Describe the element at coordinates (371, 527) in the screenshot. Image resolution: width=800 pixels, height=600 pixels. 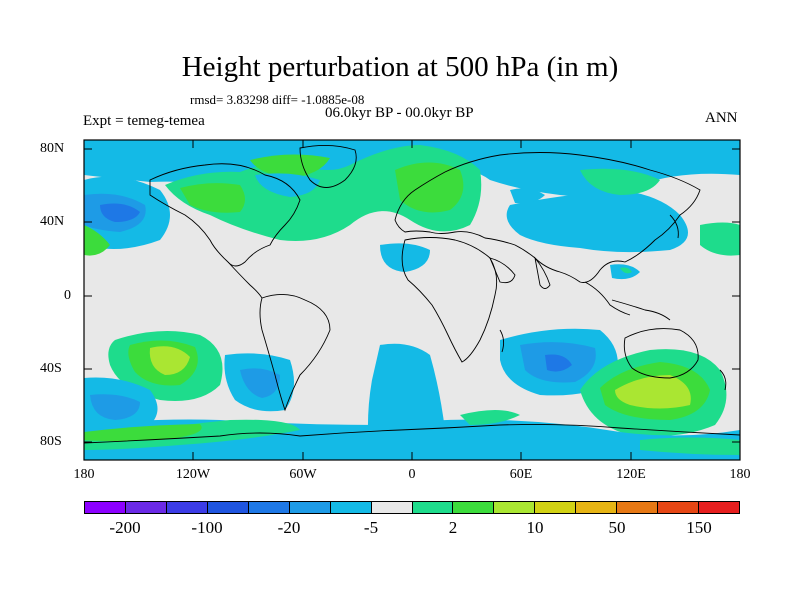
I see `colorbar-label: -5` at that location.